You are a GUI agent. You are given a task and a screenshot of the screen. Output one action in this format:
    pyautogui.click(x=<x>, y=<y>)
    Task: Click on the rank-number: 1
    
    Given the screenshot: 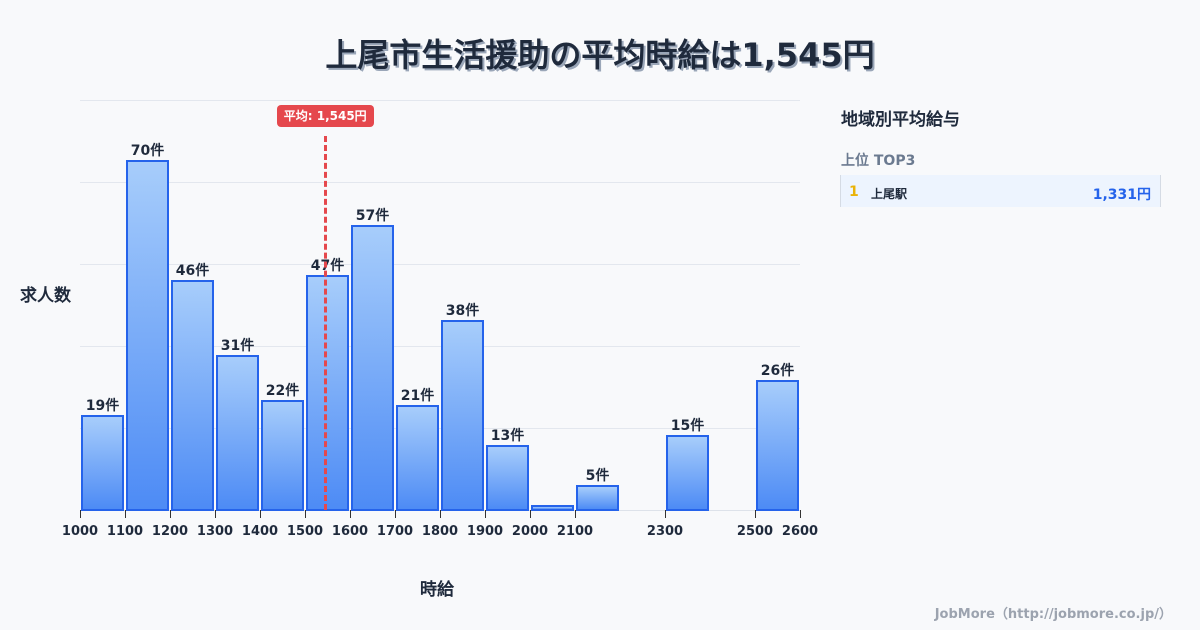 What is the action you would take?
    pyautogui.click(x=854, y=192)
    